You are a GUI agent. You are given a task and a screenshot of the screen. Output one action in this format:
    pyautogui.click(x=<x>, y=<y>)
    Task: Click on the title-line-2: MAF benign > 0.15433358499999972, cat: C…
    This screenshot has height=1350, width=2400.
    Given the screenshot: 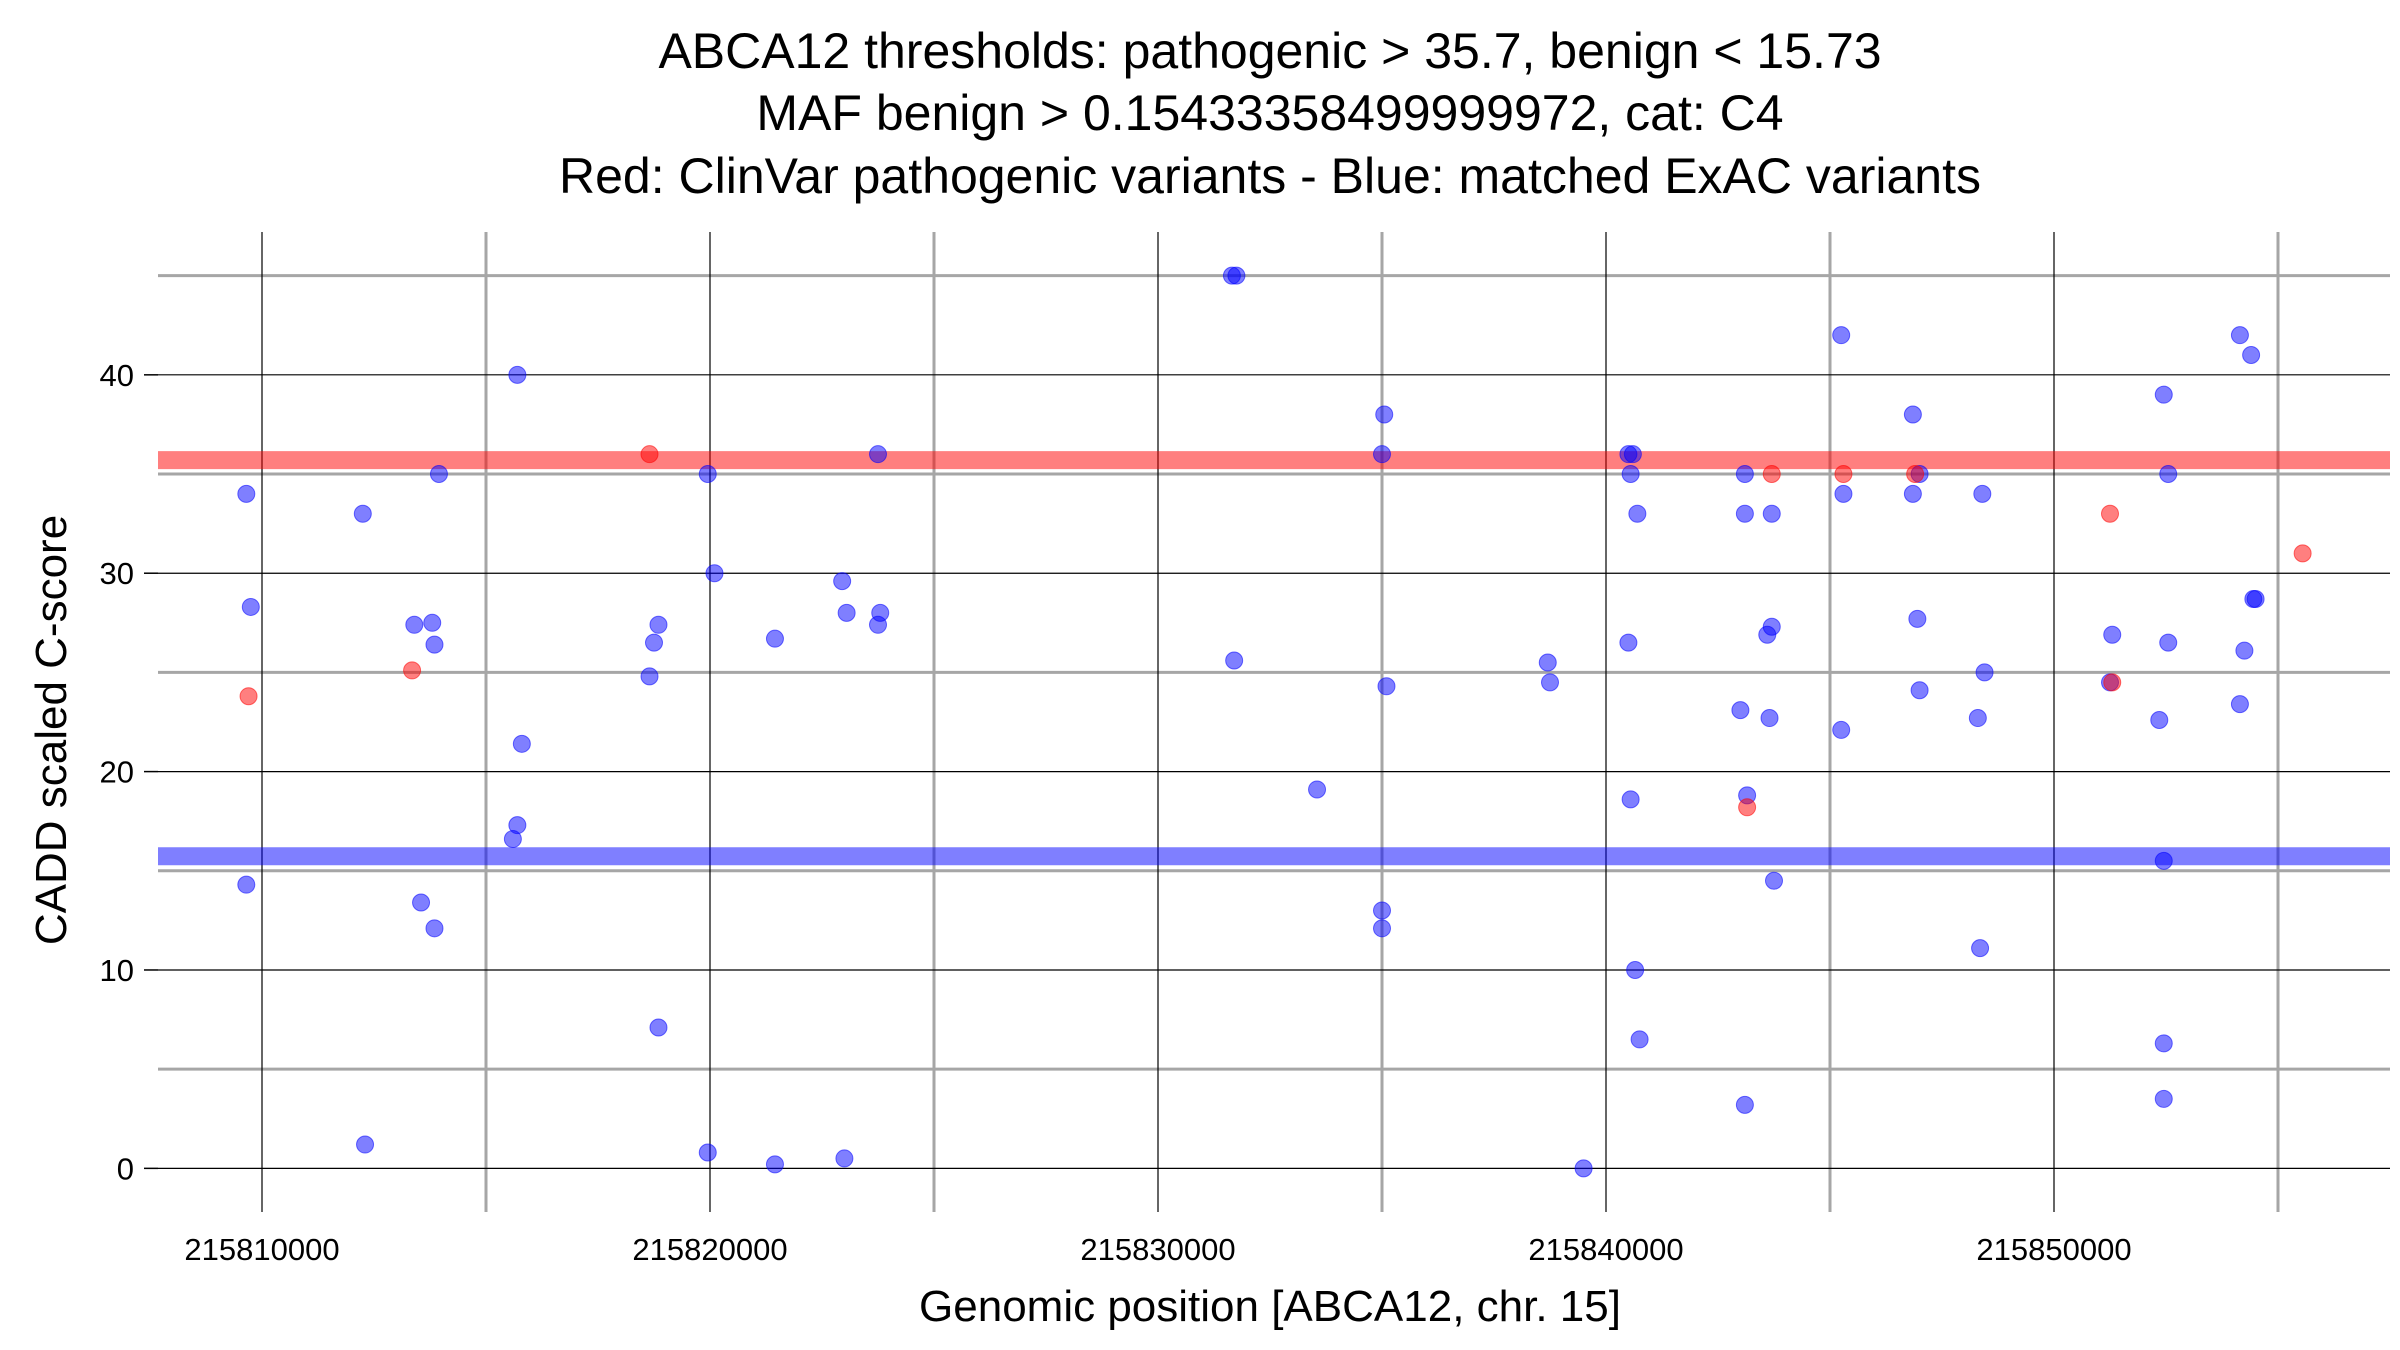 What is the action you would take?
    pyautogui.click(x=1269, y=113)
    